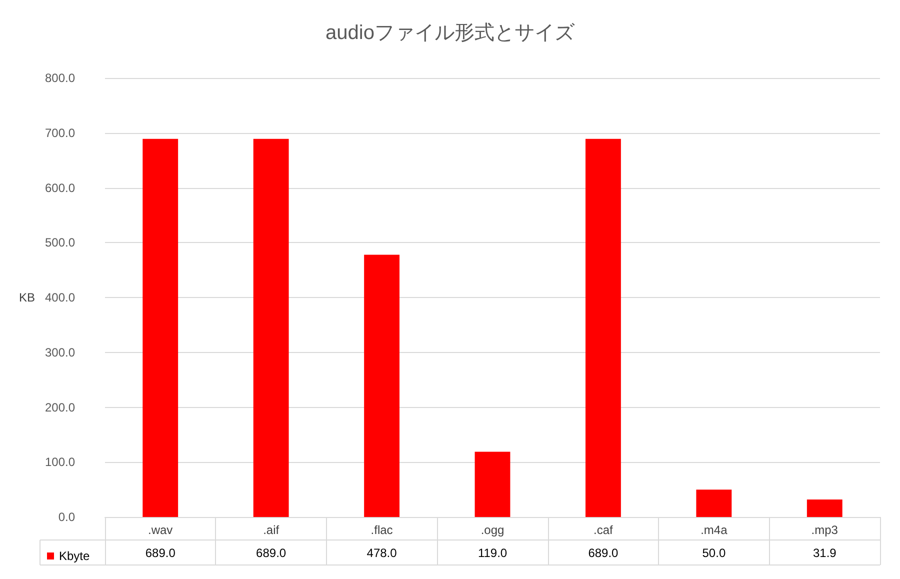 This screenshot has height=579, width=900. Describe the element at coordinates (60, 297) in the screenshot. I see `y-tick-label: 400.0` at that location.